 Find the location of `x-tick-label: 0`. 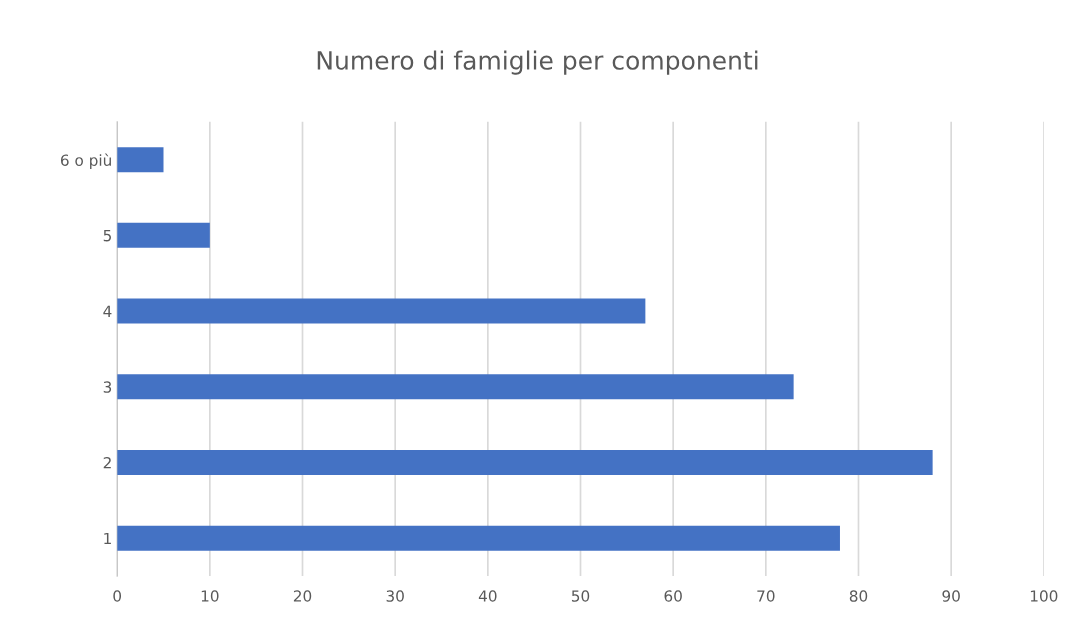

x-tick-label: 0 is located at coordinates (117, 596).